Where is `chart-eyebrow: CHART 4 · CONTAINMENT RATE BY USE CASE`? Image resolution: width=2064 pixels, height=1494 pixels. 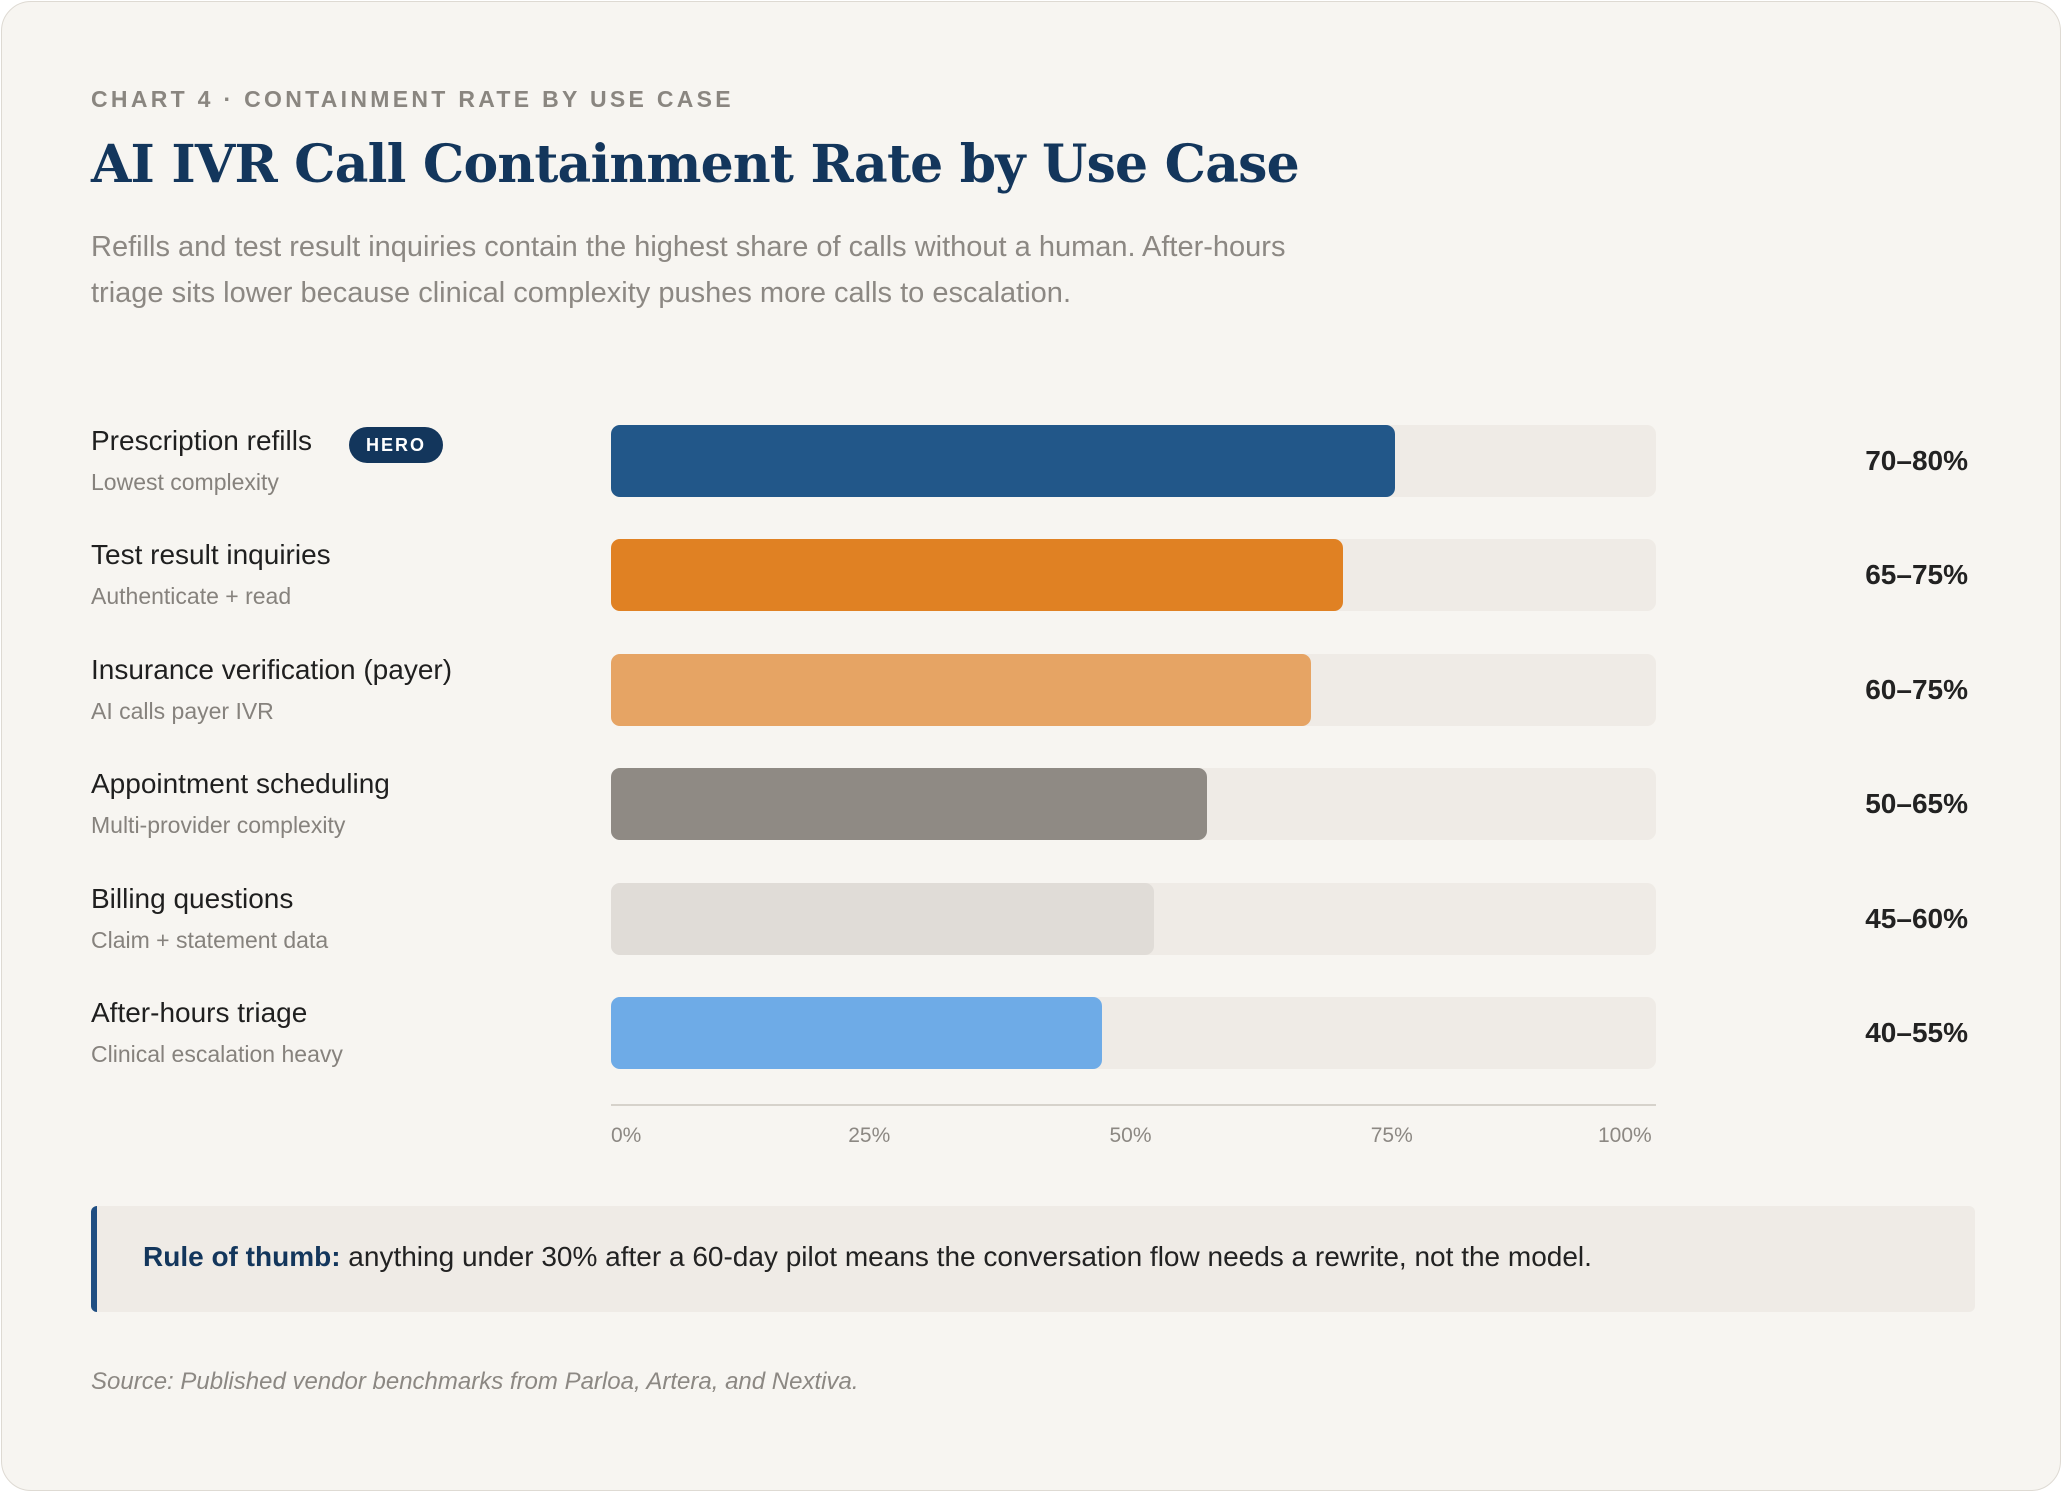 chart-eyebrow: CHART 4 · CONTAINMENT RATE BY USE CASE is located at coordinates (412, 99).